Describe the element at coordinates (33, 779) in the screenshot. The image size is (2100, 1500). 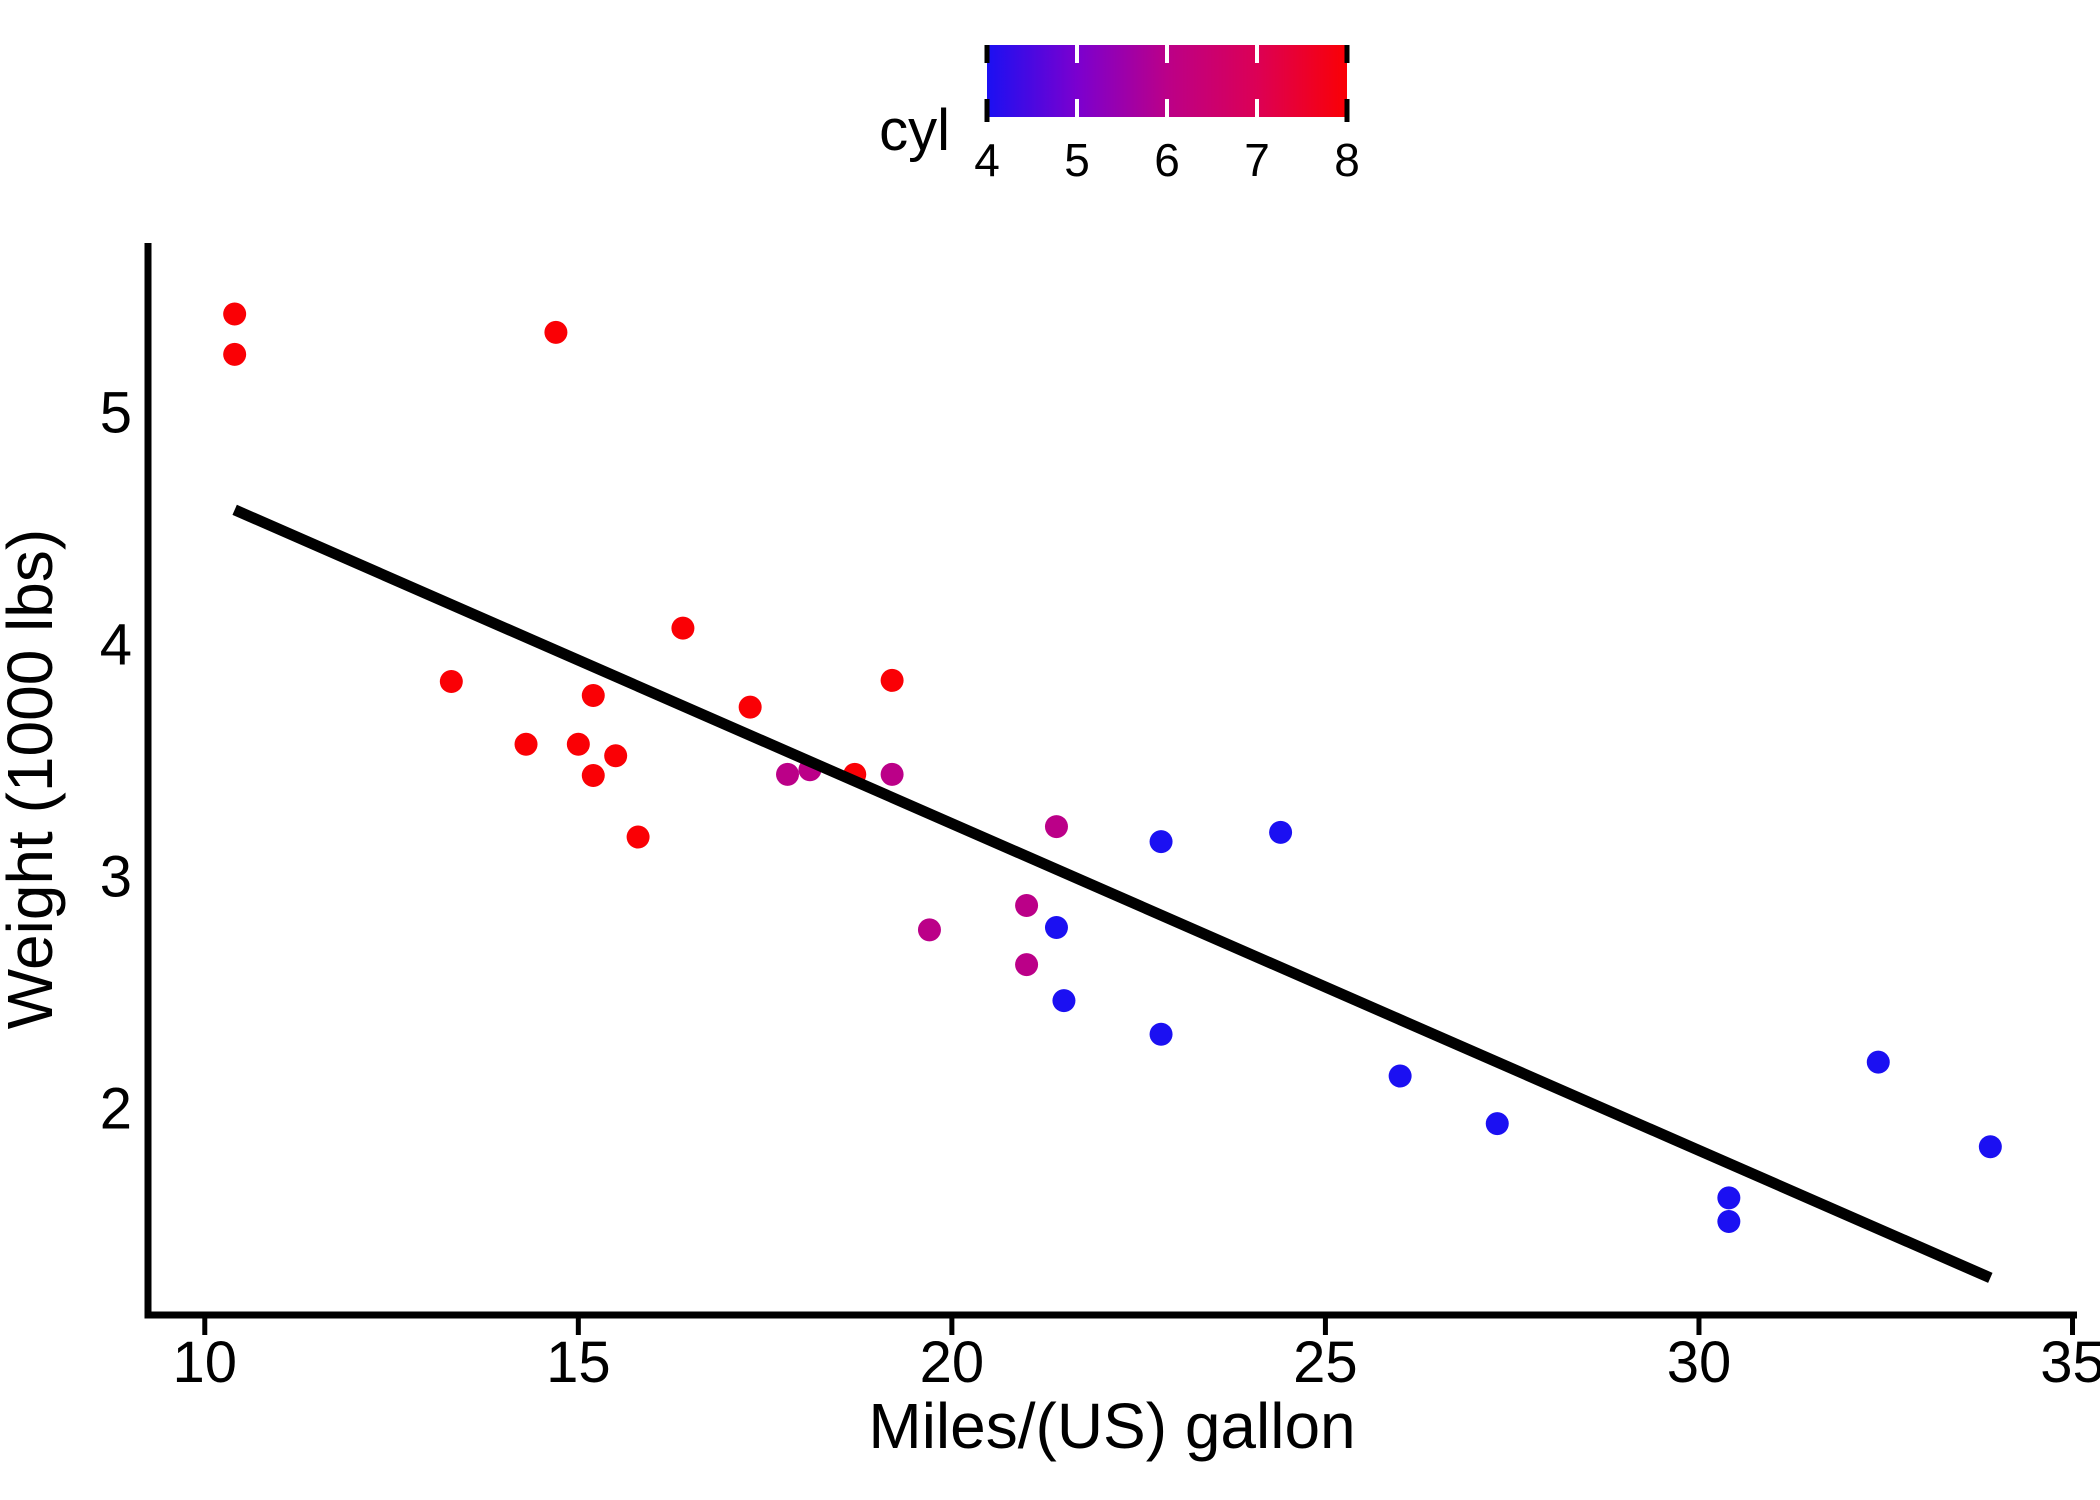
I see `y-axis-title: Weight (1000 lbs)` at that location.